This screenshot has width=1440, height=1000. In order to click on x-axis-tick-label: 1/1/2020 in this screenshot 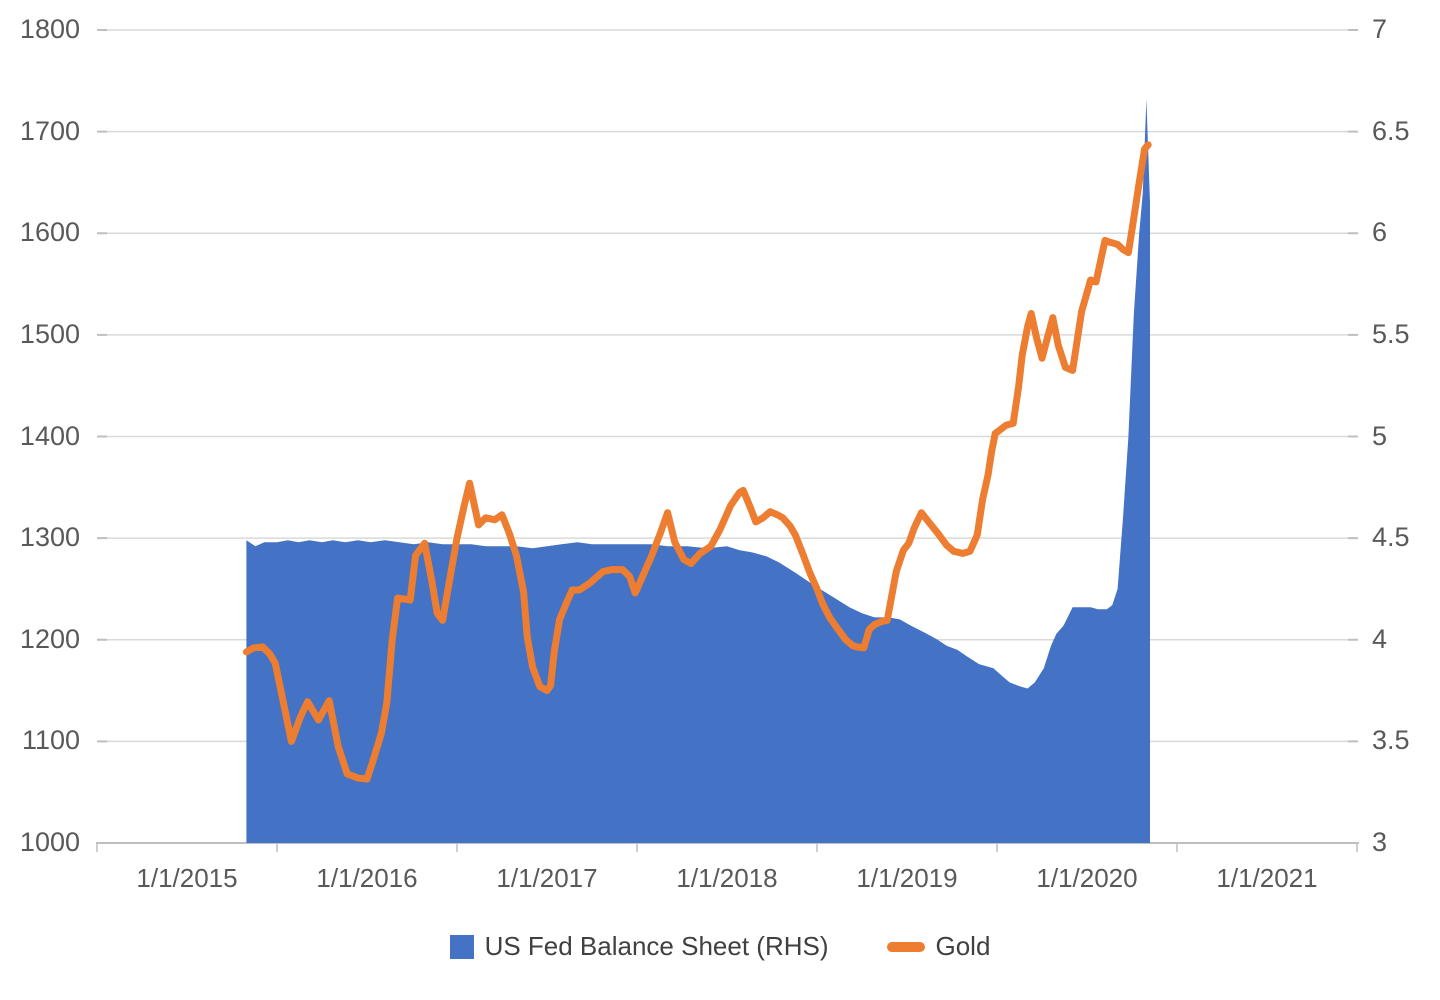, I will do `click(1087, 878)`.